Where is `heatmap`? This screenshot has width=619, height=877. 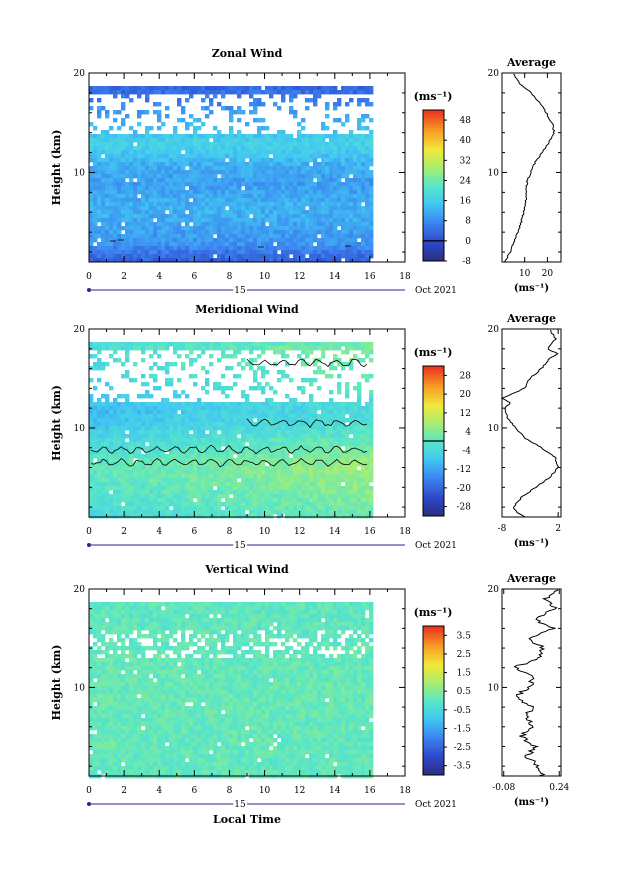
heatmap is located at coordinates (231, 430).